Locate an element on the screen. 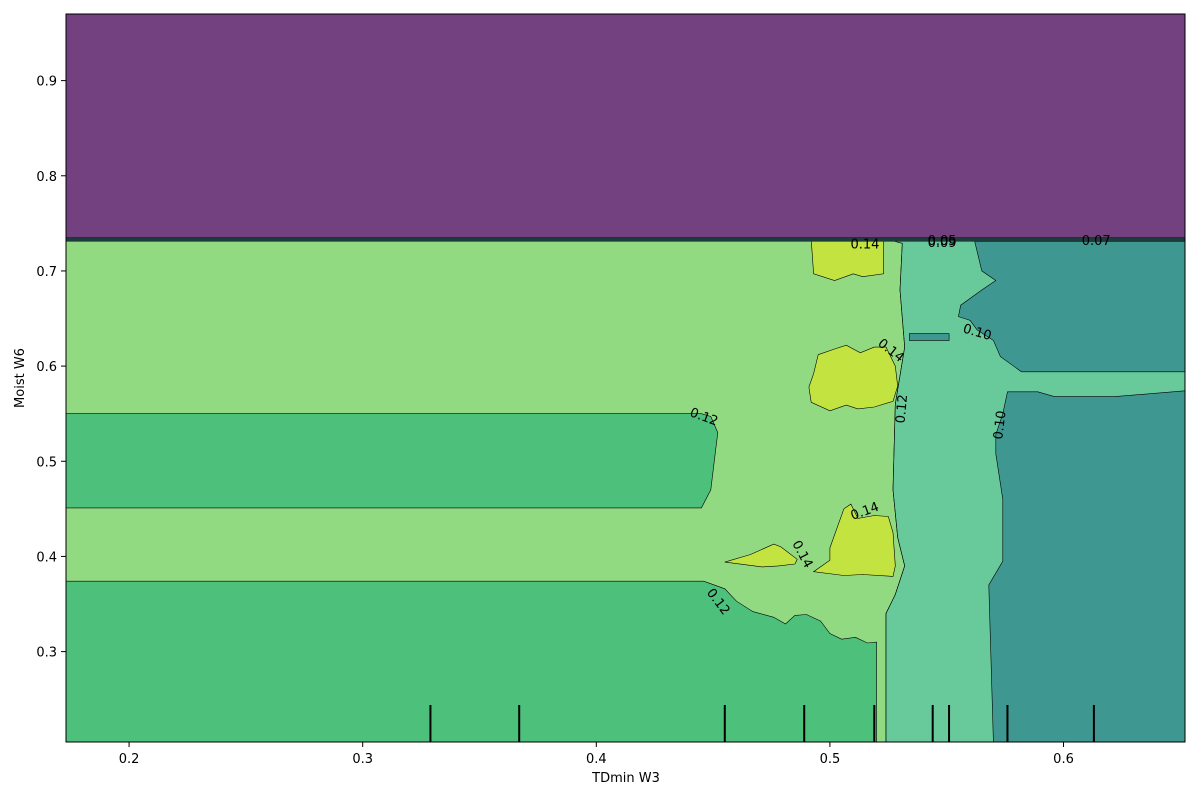 The width and height of the screenshot is (1200, 800). x-axis: 0.2 0.3 0.4 0.5 0.6 is located at coordinates (596, 754).